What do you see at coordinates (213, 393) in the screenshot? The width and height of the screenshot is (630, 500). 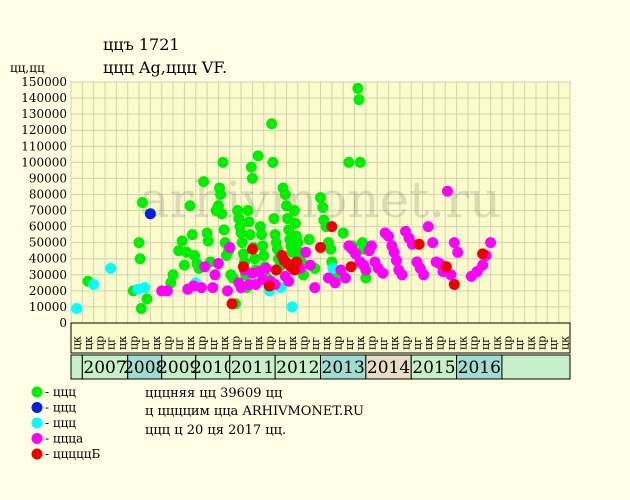 I see `footer-line-1: цццняя цц 39609 цц` at bounding box center [213, 393].